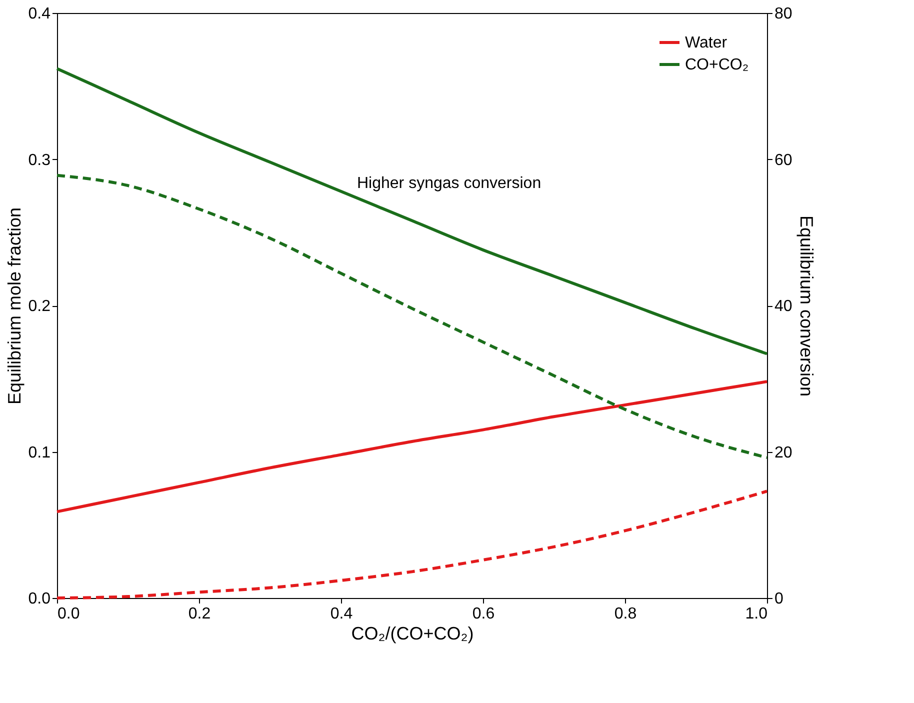  Describe the element at coordinates (39, 14) in the screenshot. I see `y-tick-label: 0.4` at that location.